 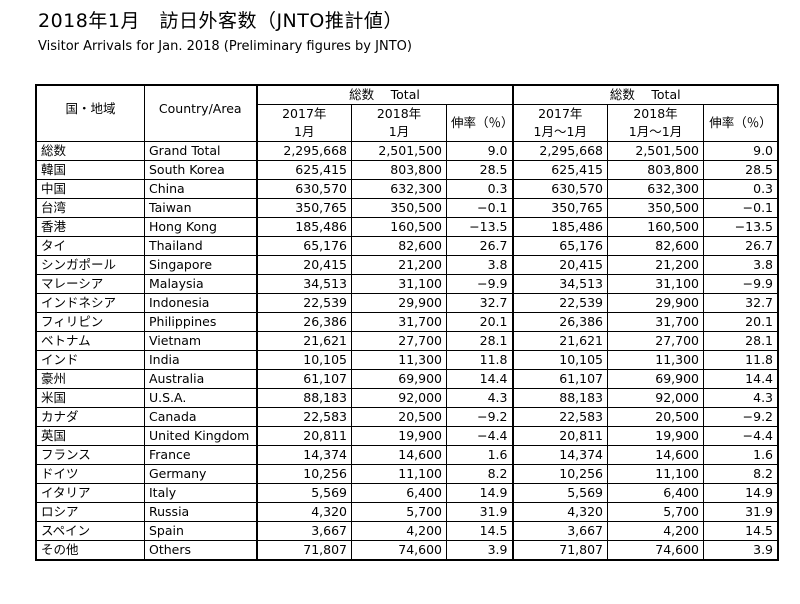 I want to click on cell-region-en: Malaysia, so click(x=200, y=284).